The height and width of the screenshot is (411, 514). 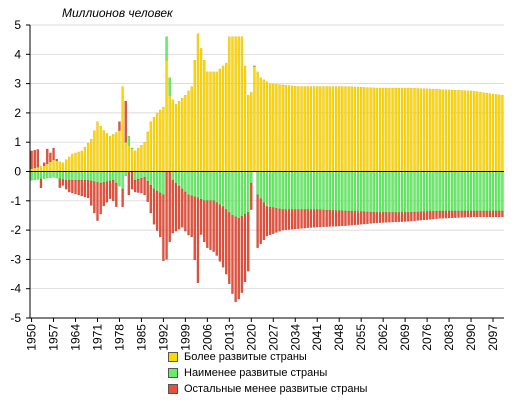 What do you see at coordinates (217, 229) in the screenshot?
I see `bar-other_developing-2009` at bounding box center [217, 229].